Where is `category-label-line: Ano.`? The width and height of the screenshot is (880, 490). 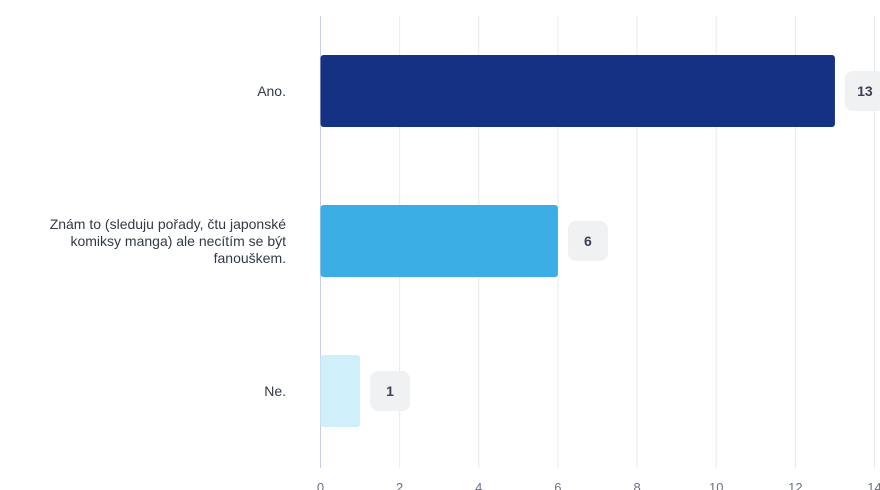 category-label-line: Ano. is located at coordinates (271, 91).